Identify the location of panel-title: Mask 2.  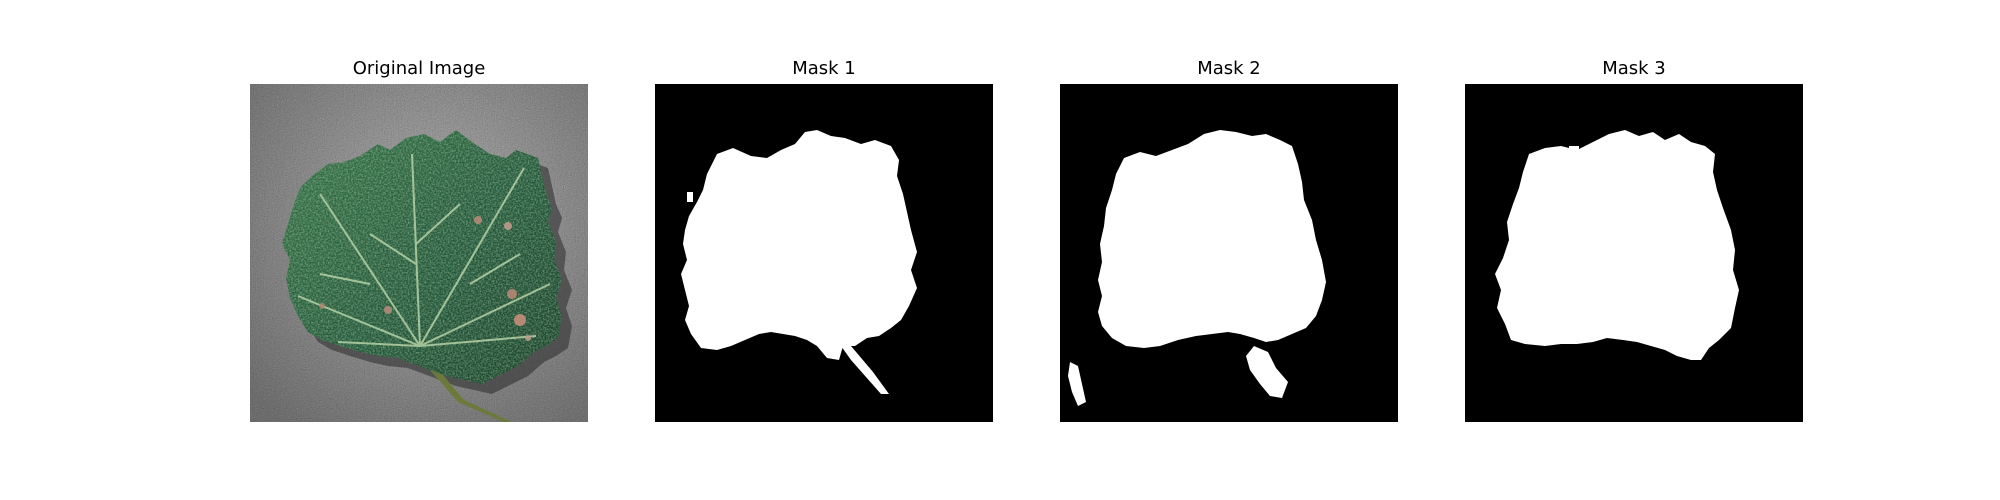
(1229, 68).